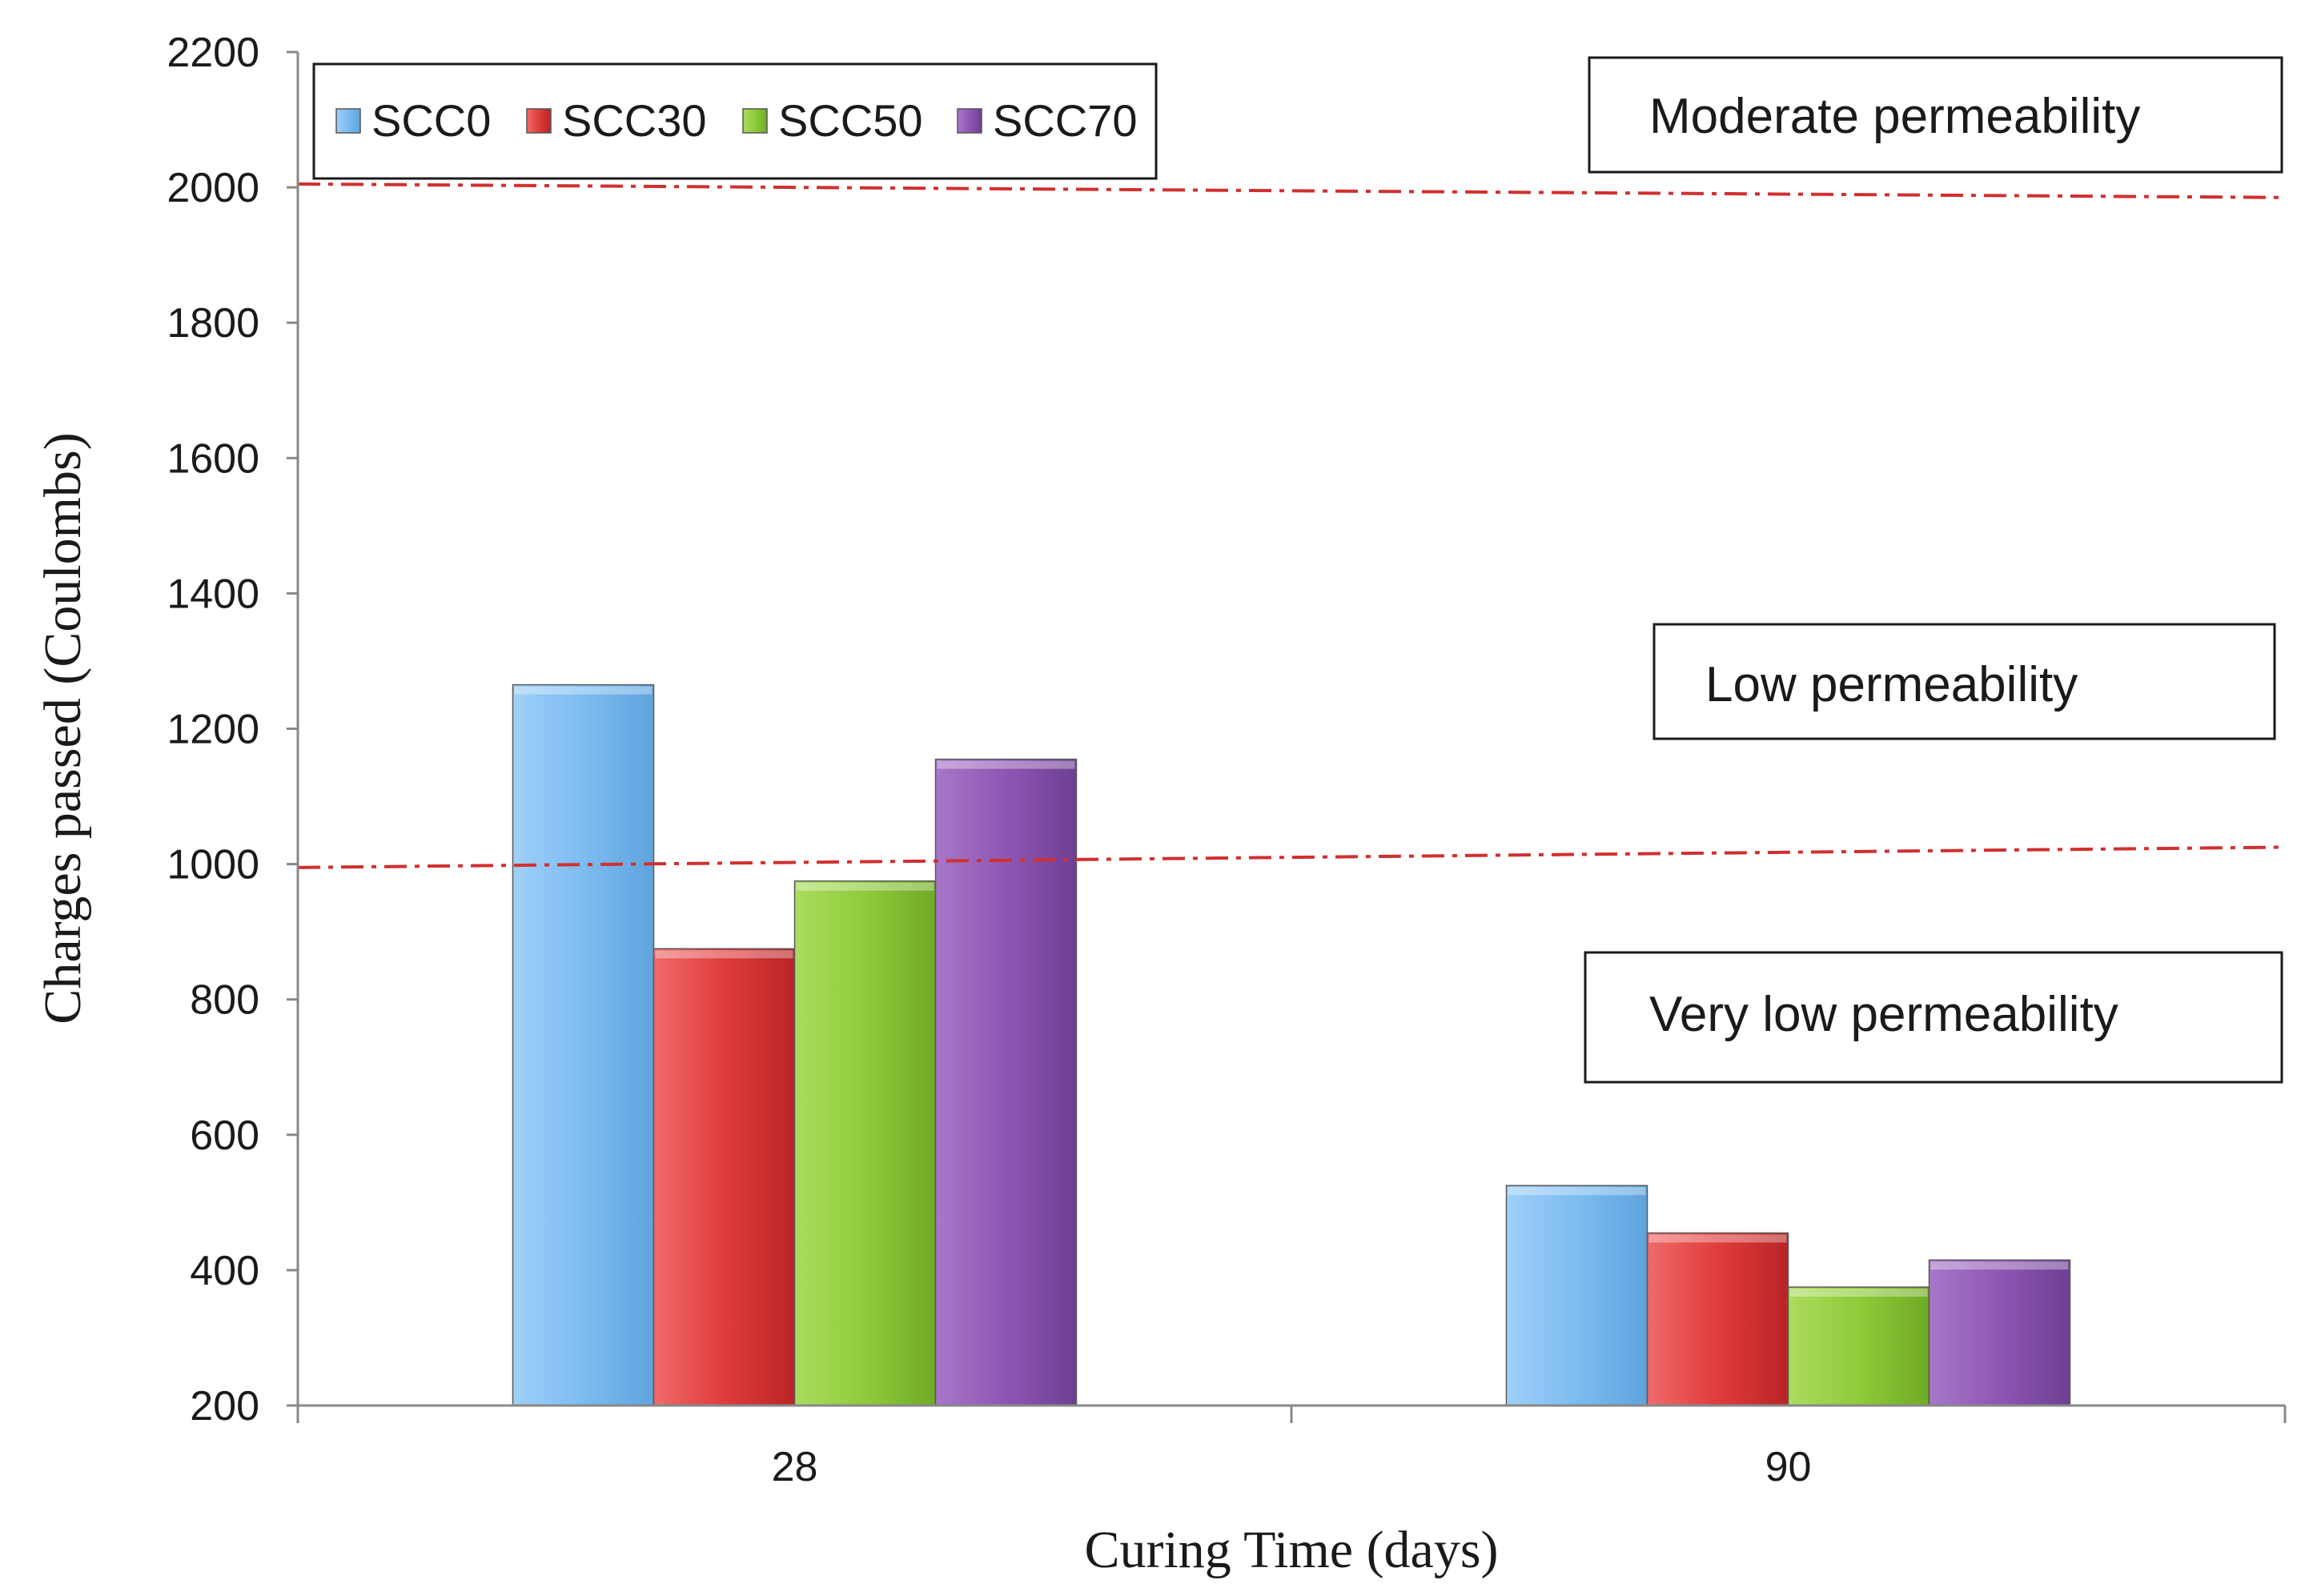  What do you see at coordinates (1895, 116) in the screenshot?
I see `zone-label-moderate: Moderate permeability` at bounding box center [1895, 116].